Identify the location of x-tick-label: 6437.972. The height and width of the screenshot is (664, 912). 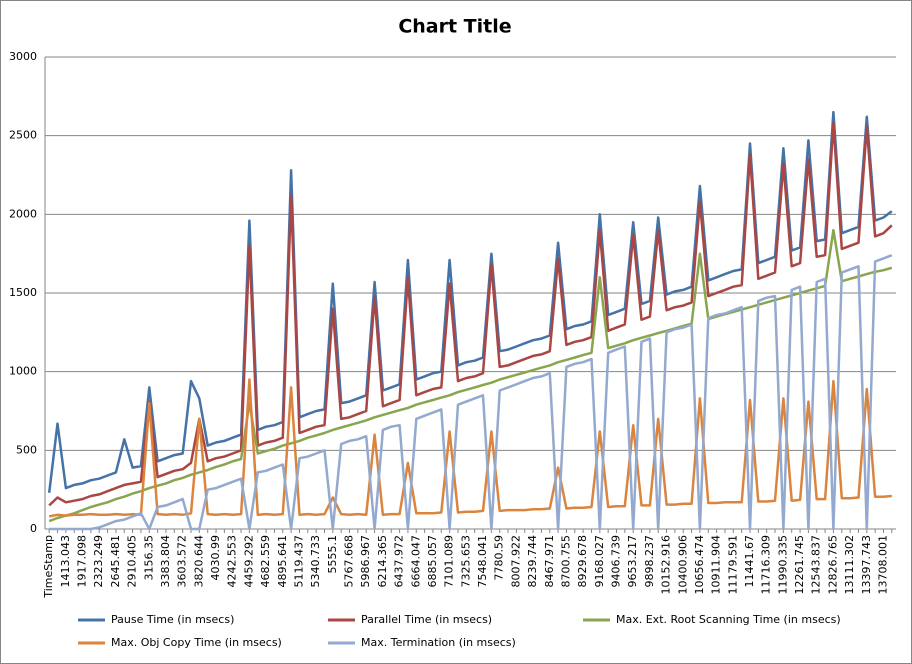
(399, 561).